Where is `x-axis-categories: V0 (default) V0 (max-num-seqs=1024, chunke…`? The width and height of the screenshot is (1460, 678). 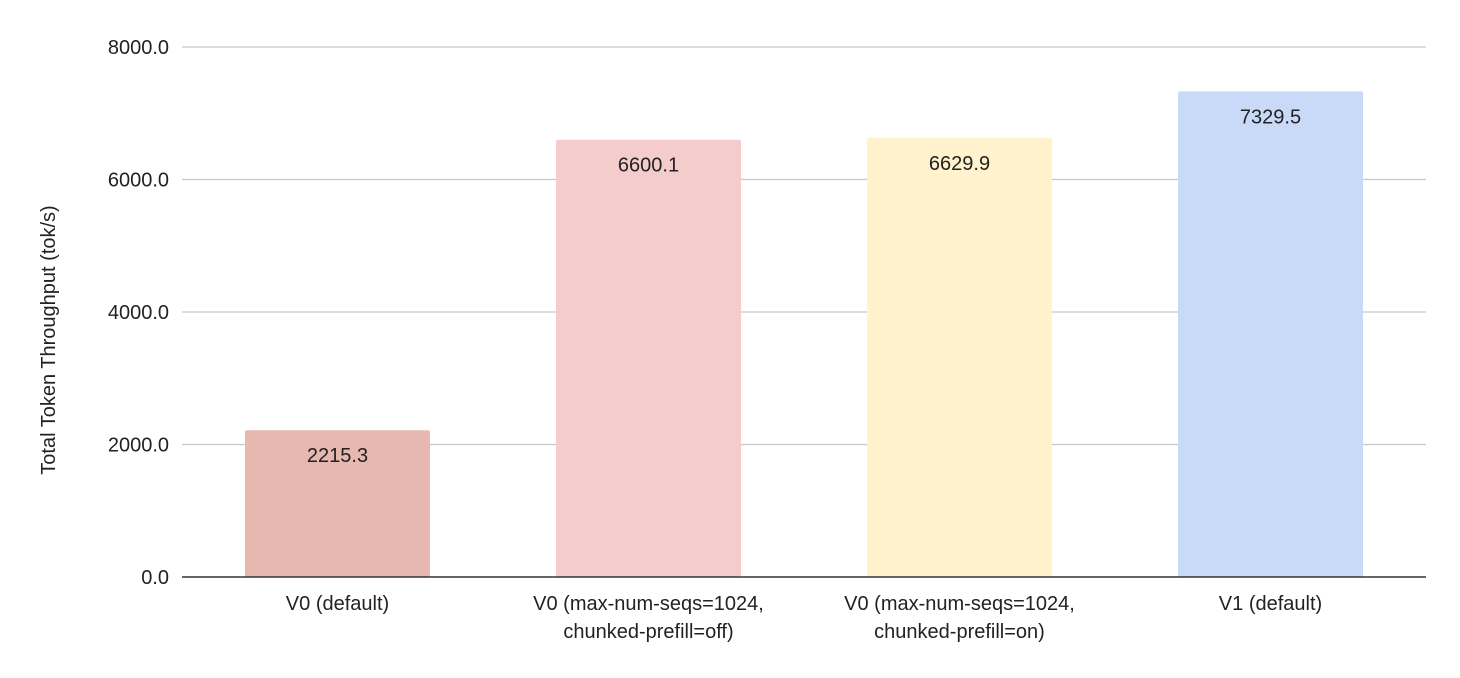
x-axis-categories: V0 (default) V0 (max-num-seqs=1024, chunke… is located at coordinates (804, 618).